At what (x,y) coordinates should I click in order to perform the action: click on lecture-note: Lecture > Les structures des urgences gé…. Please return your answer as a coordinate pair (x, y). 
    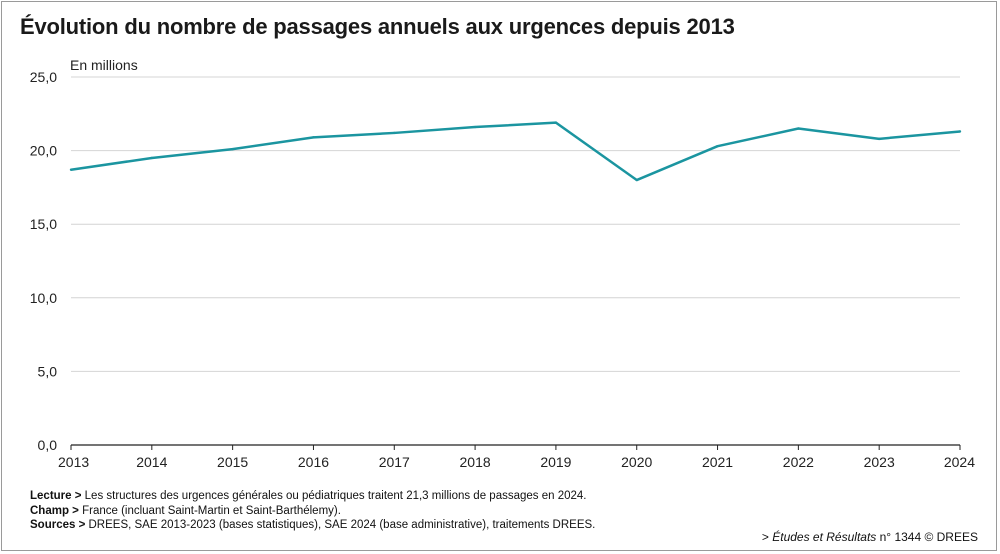
    Looking at the image, I should click on (308, 496).